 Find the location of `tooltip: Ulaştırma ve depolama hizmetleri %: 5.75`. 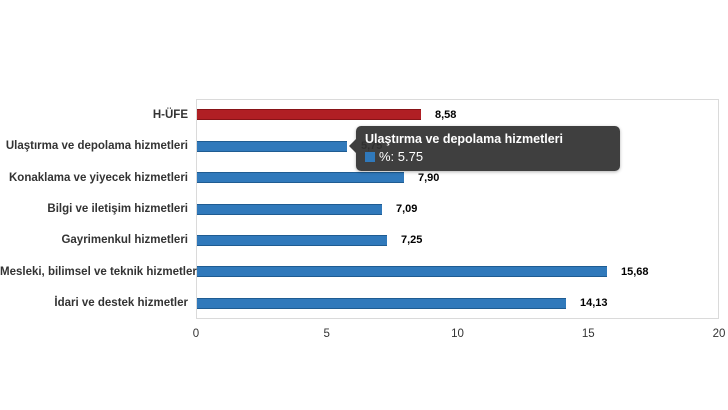

tooltip: Ulaştırma ve depolama hizmetleri %: 5.75 is located at coordinates (484, 148).